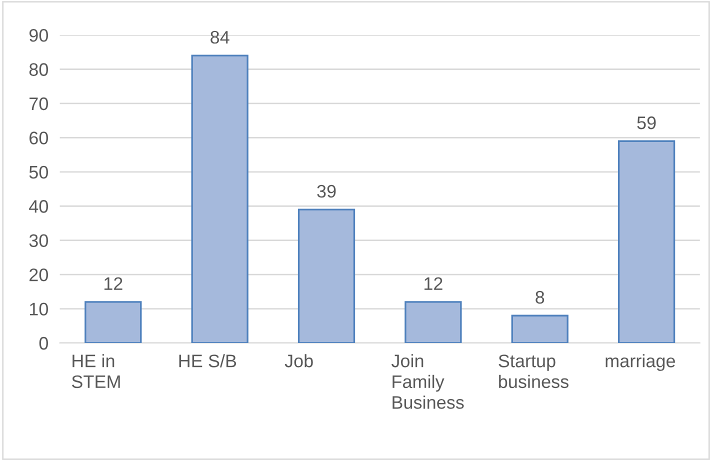 The image size is (712, 461). Describe the element at coordinates (39, 275) in the screenshot. I see `y-tick-label: 20` at that location.